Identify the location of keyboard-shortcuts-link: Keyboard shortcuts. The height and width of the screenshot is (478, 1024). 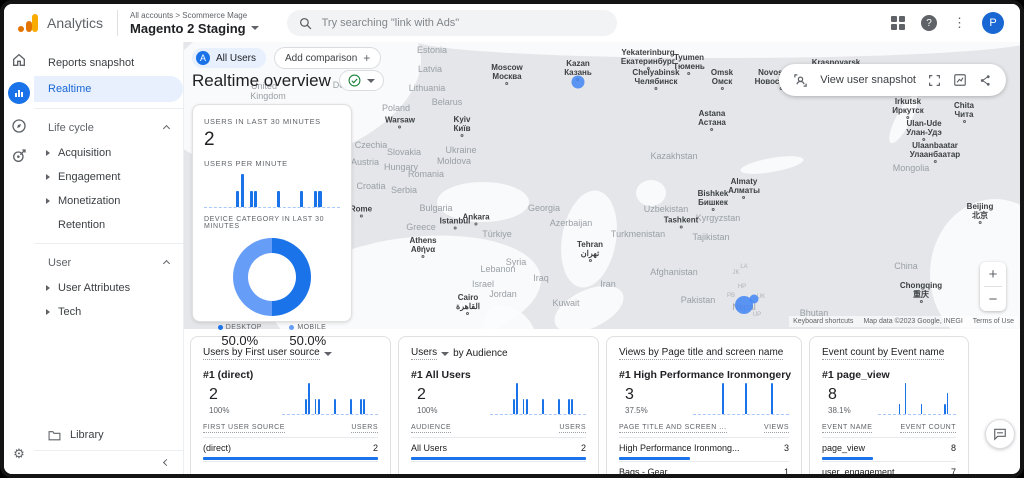
(823, 321).